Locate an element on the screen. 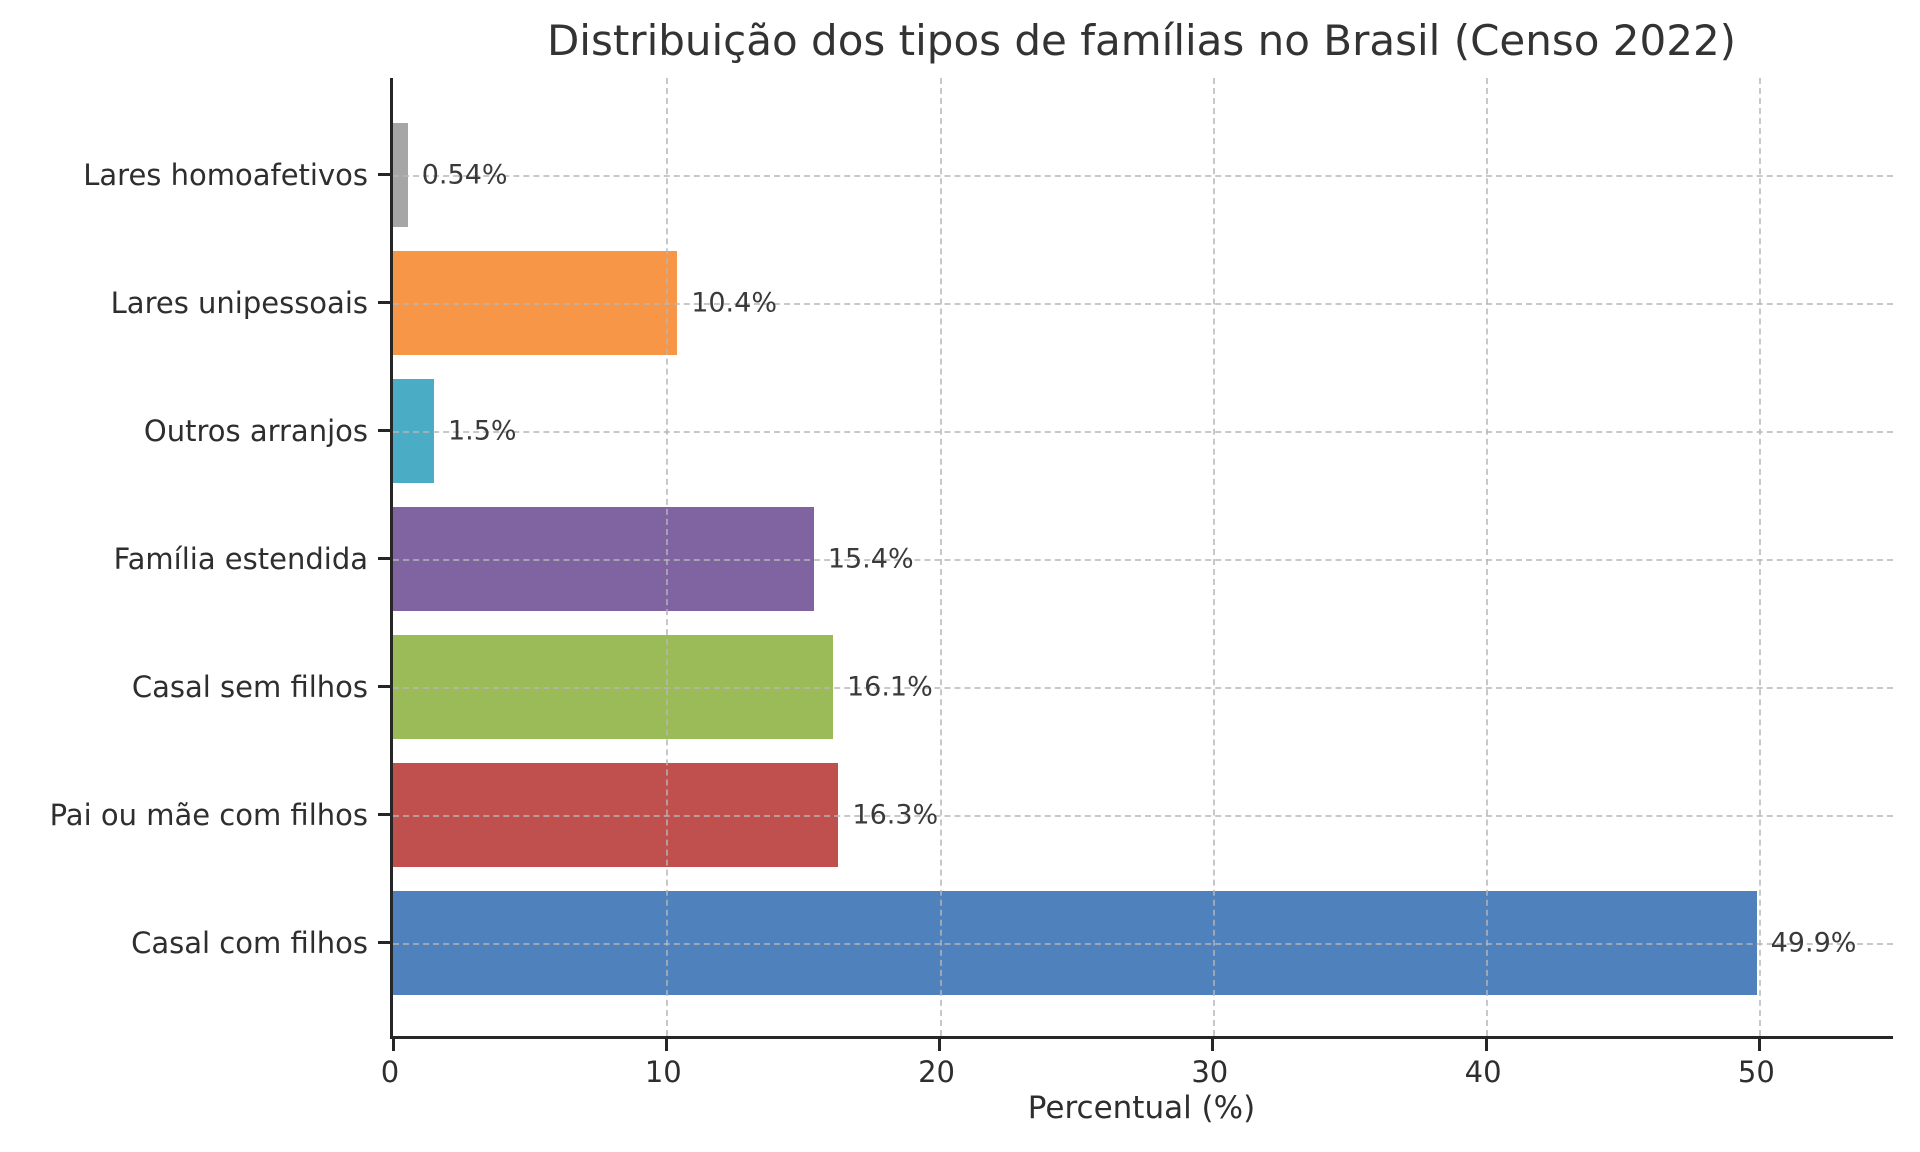 This screenshot has height=1152, width=1920. category-label: Pai ou mãe com filhos is located at coordinates (208, 814).